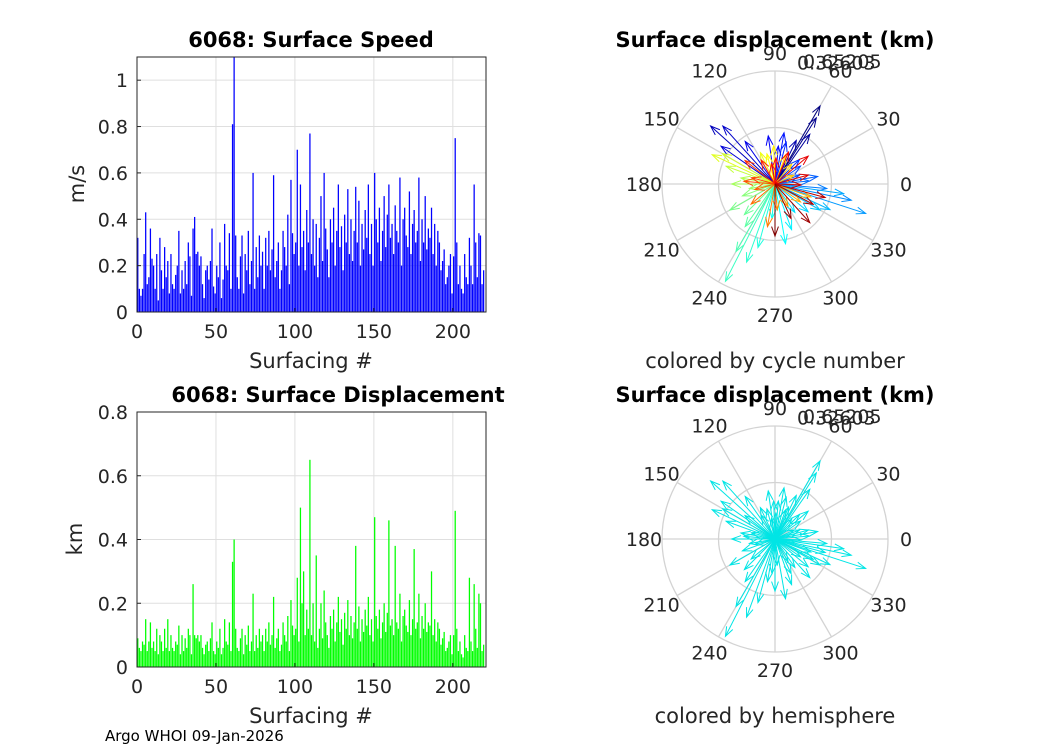 The image size is (1050, 750). Describe the element at coordinates (661, 606) in the screenshot. I see `p4-angle-label: 210` at that location.